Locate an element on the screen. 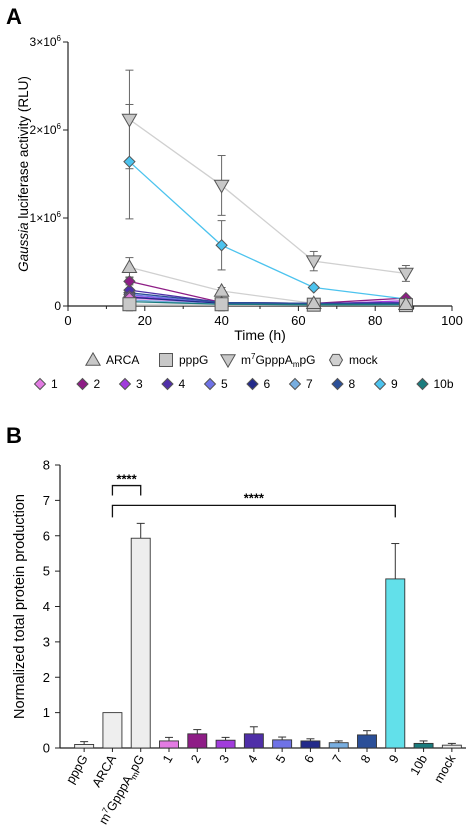 This screenshot has width=474, height=833. series-lines is located at coordinates (268, 212).